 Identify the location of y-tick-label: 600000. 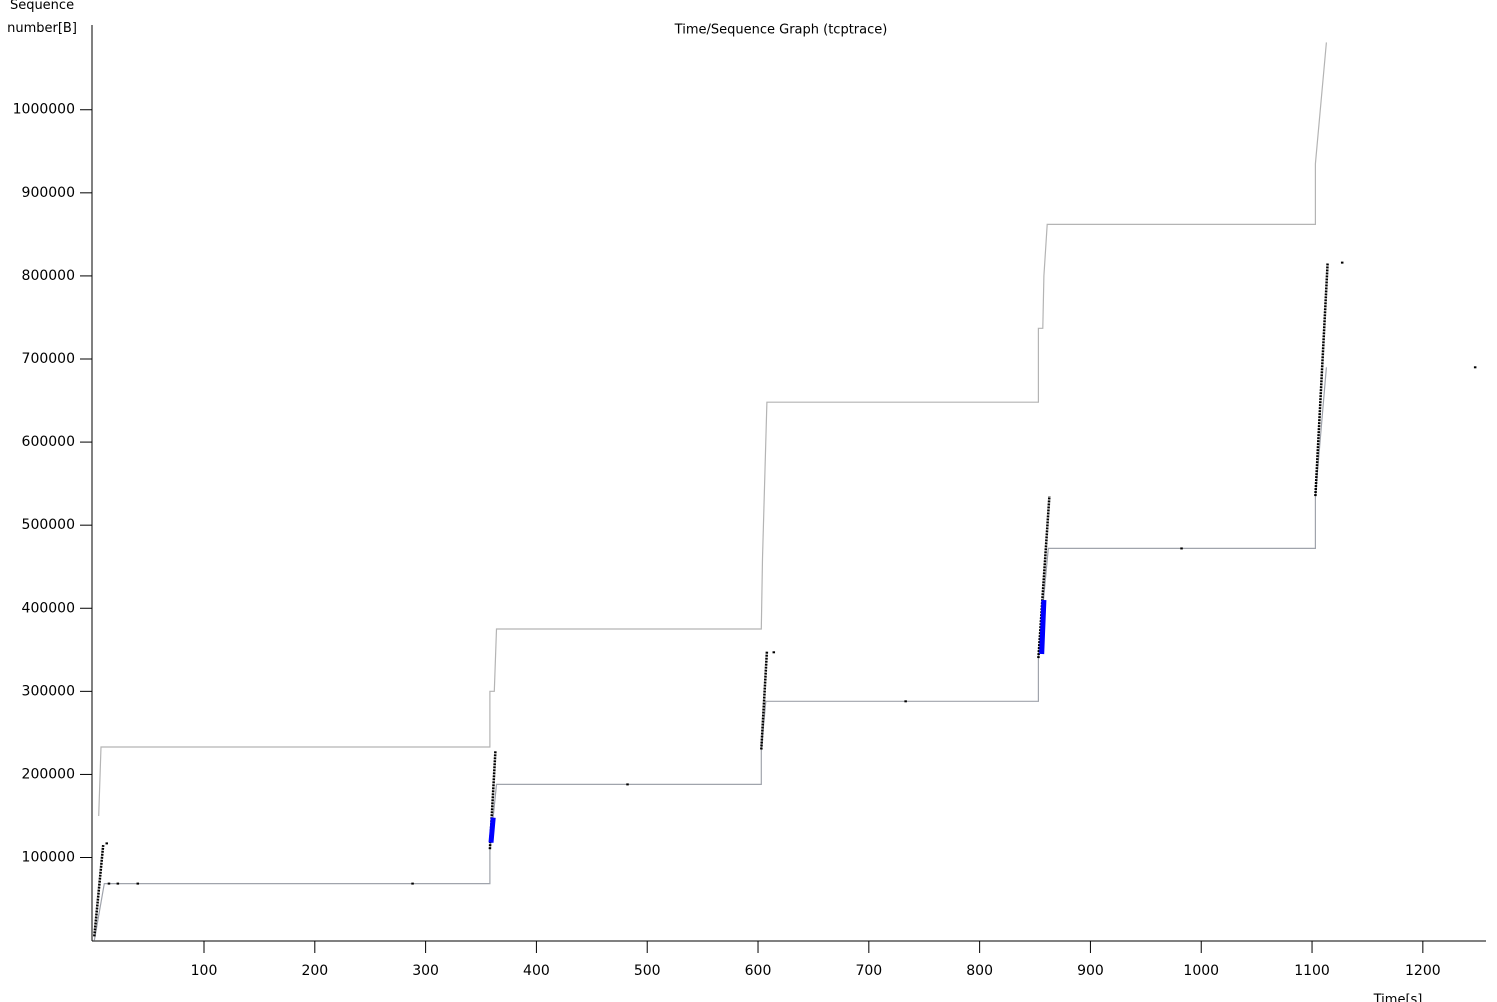
(48, 442).